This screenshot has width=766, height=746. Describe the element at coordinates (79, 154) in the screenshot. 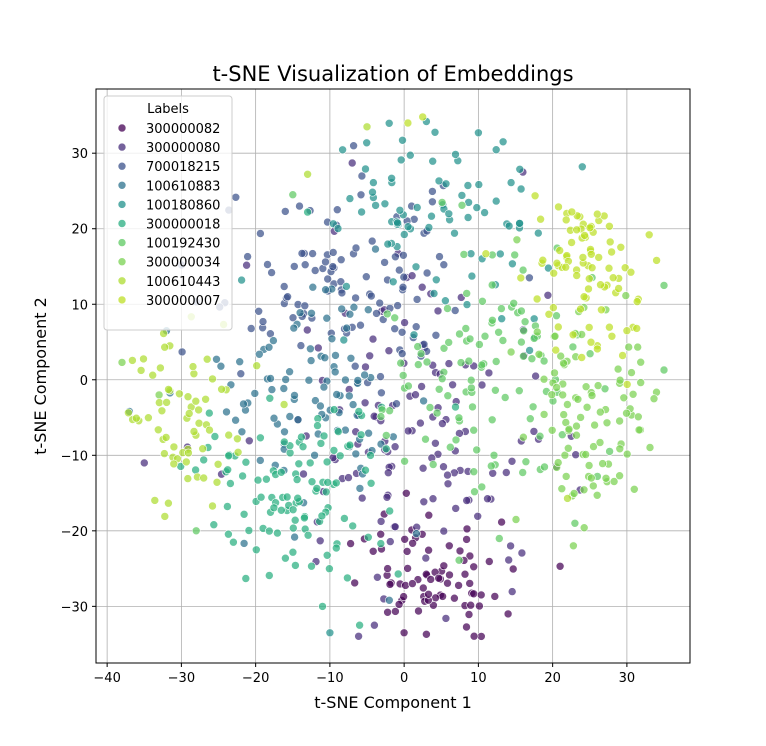

I see `y-tick-label: 30` at that location.